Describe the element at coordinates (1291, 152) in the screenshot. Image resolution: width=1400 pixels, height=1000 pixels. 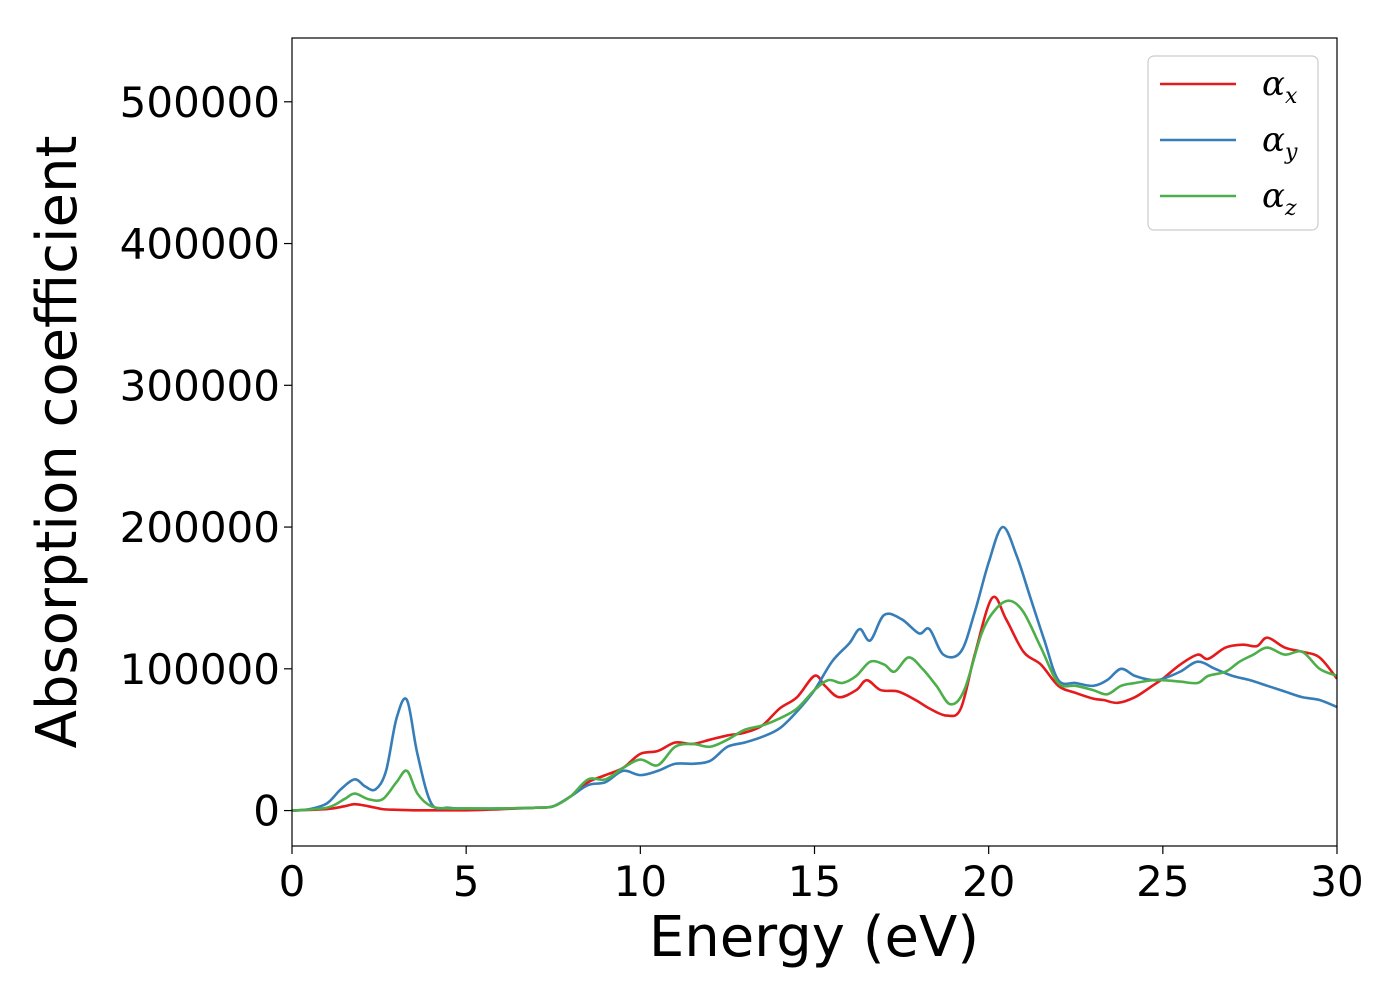
I see `legend-label-sub: y` at that location.